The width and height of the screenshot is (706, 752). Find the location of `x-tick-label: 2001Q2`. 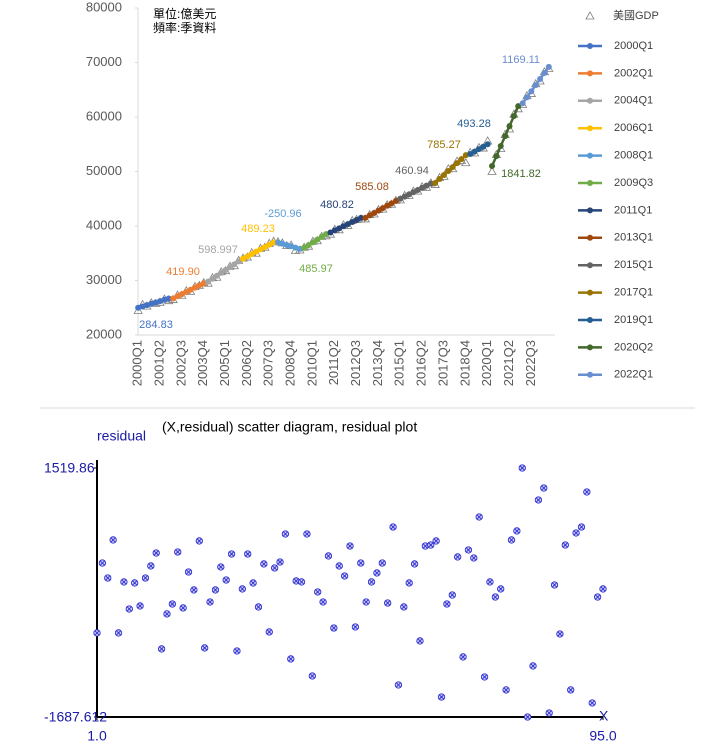

x-tick-label: 2001Q2 is located at coordinates (158, 363).